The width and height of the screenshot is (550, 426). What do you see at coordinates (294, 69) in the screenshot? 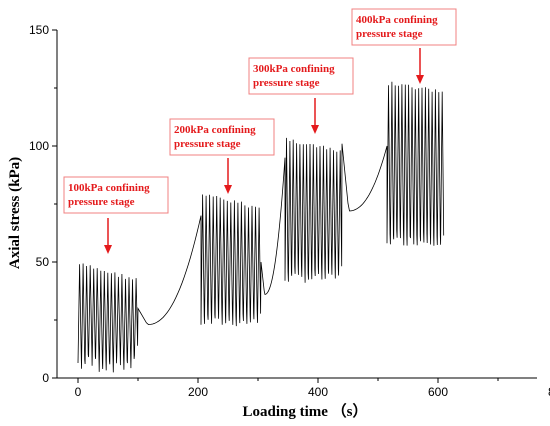
I see `annotation-label: 300kPa confining` at bounding box center [294, 69].